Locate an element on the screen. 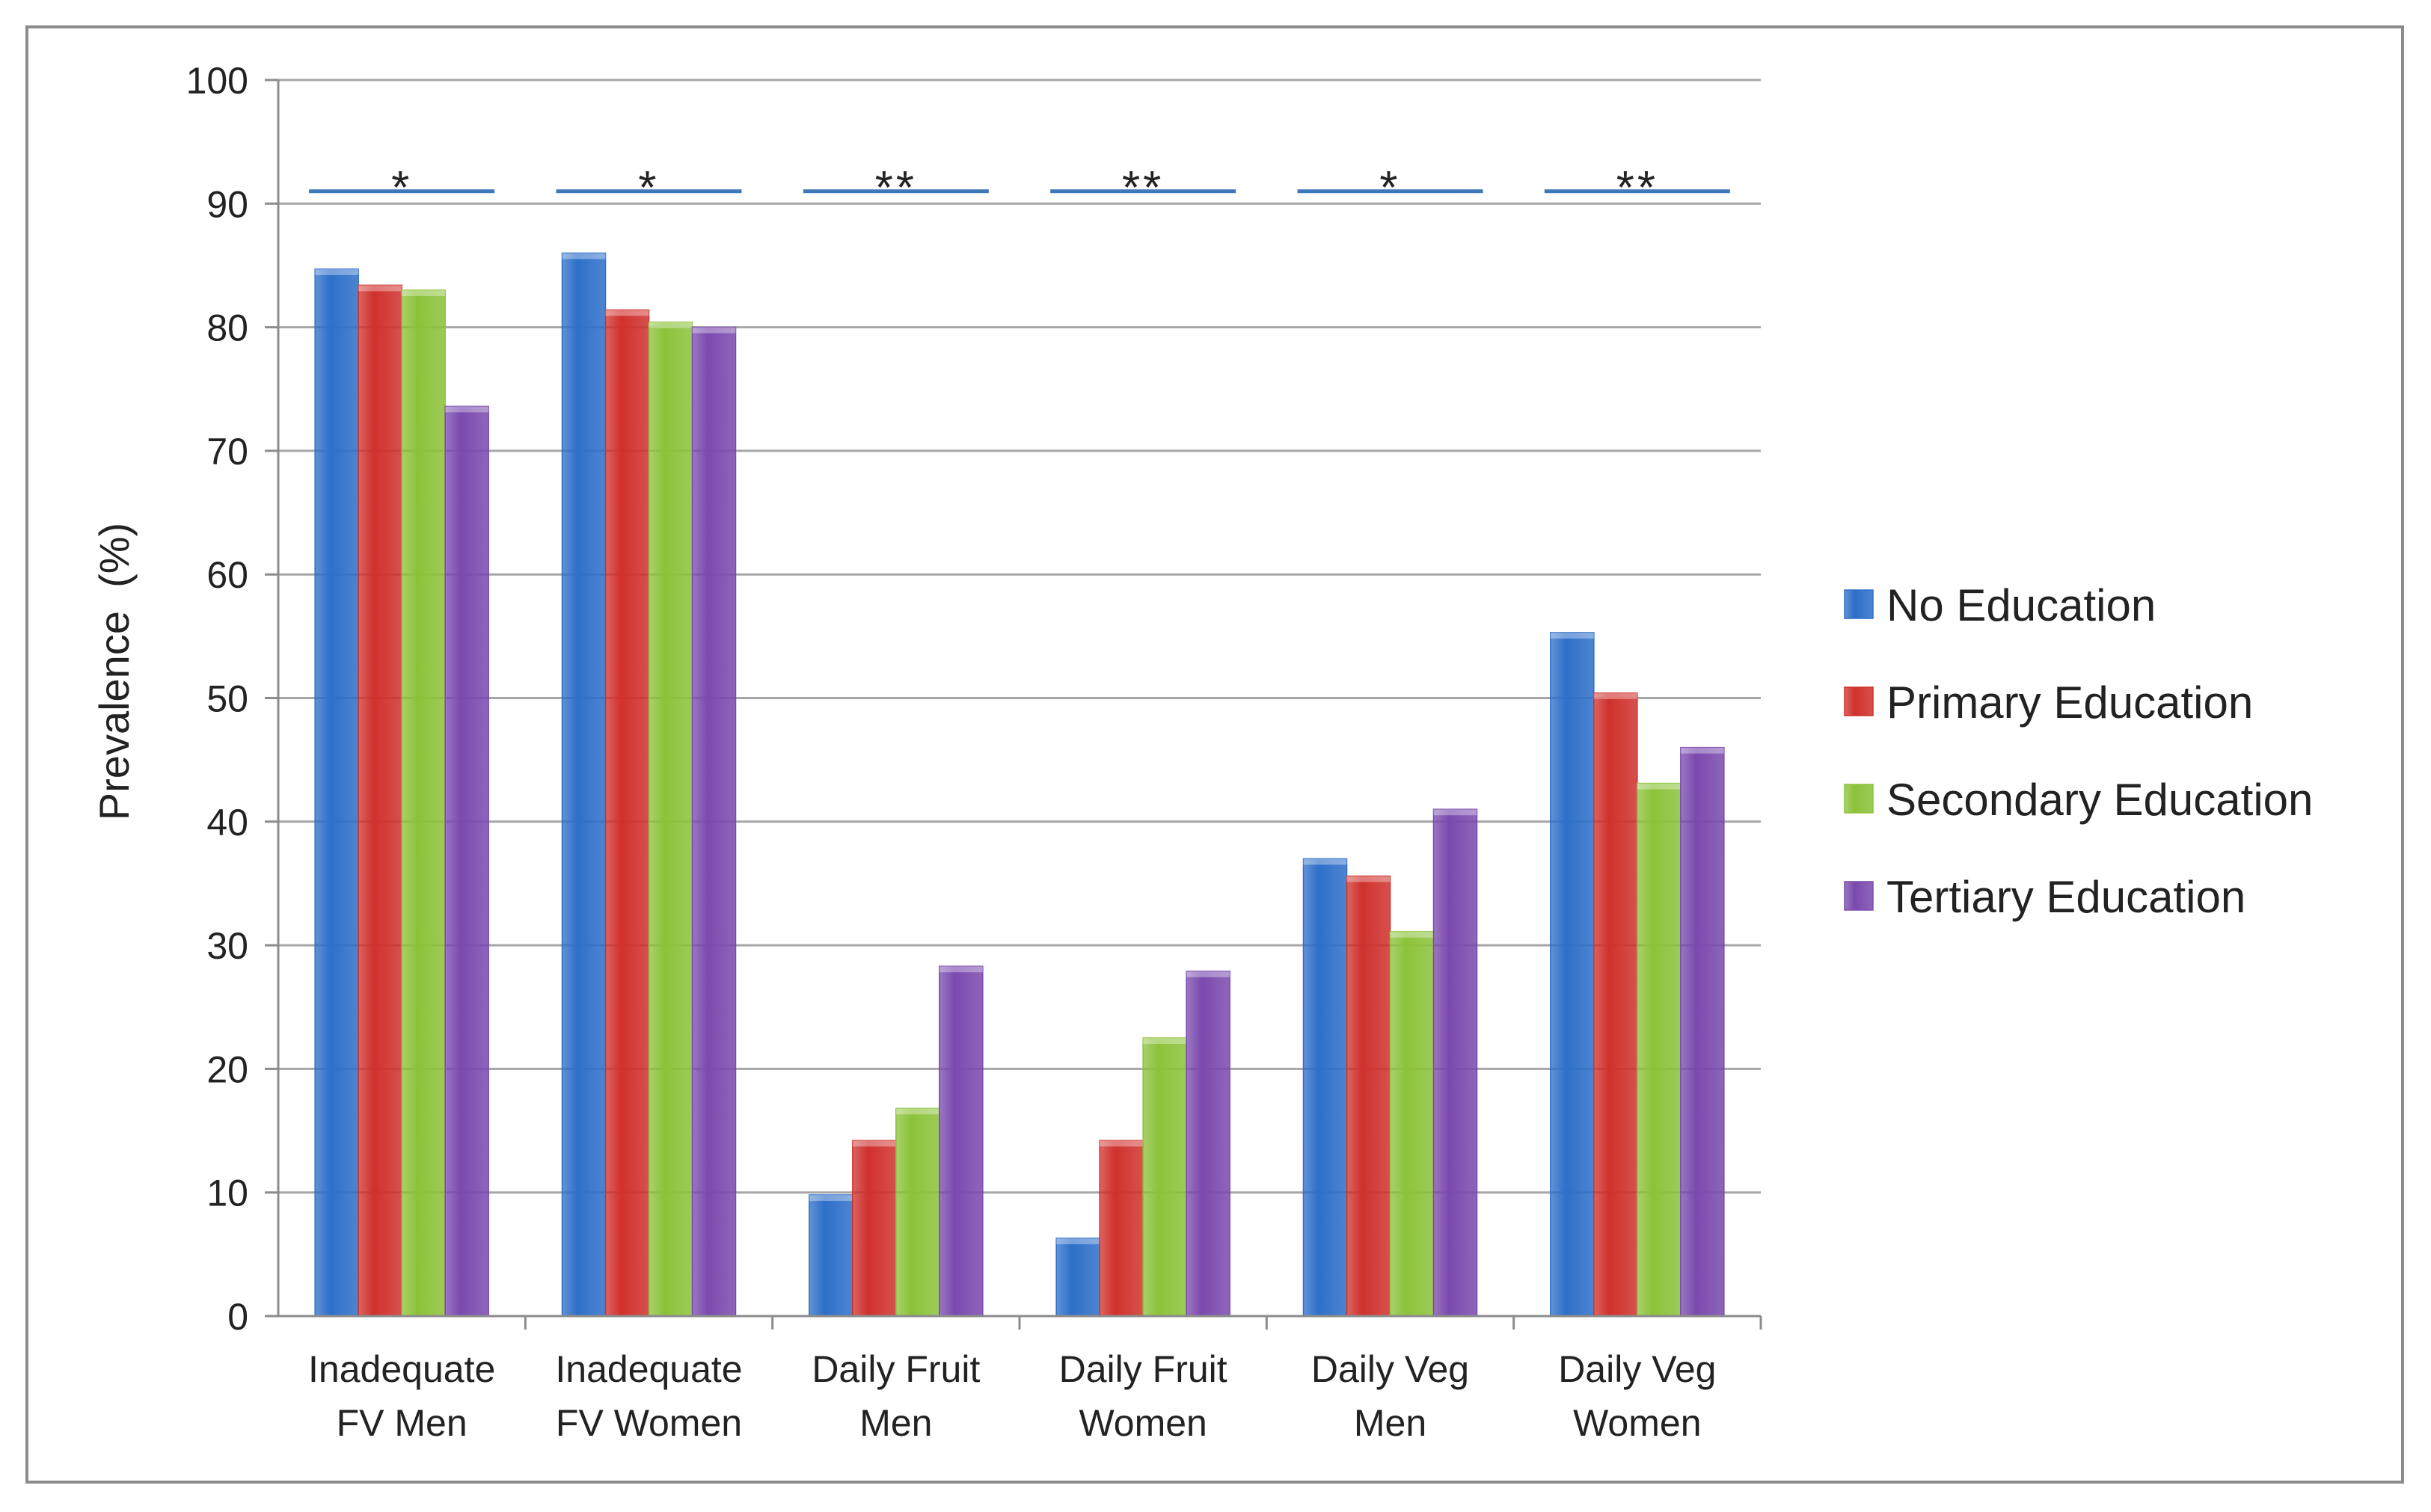 Image resolution: width=2431 pixels, height=1512 pixels. significance-markers: * * ** ** * ** is located at coordinates (1019, 188).